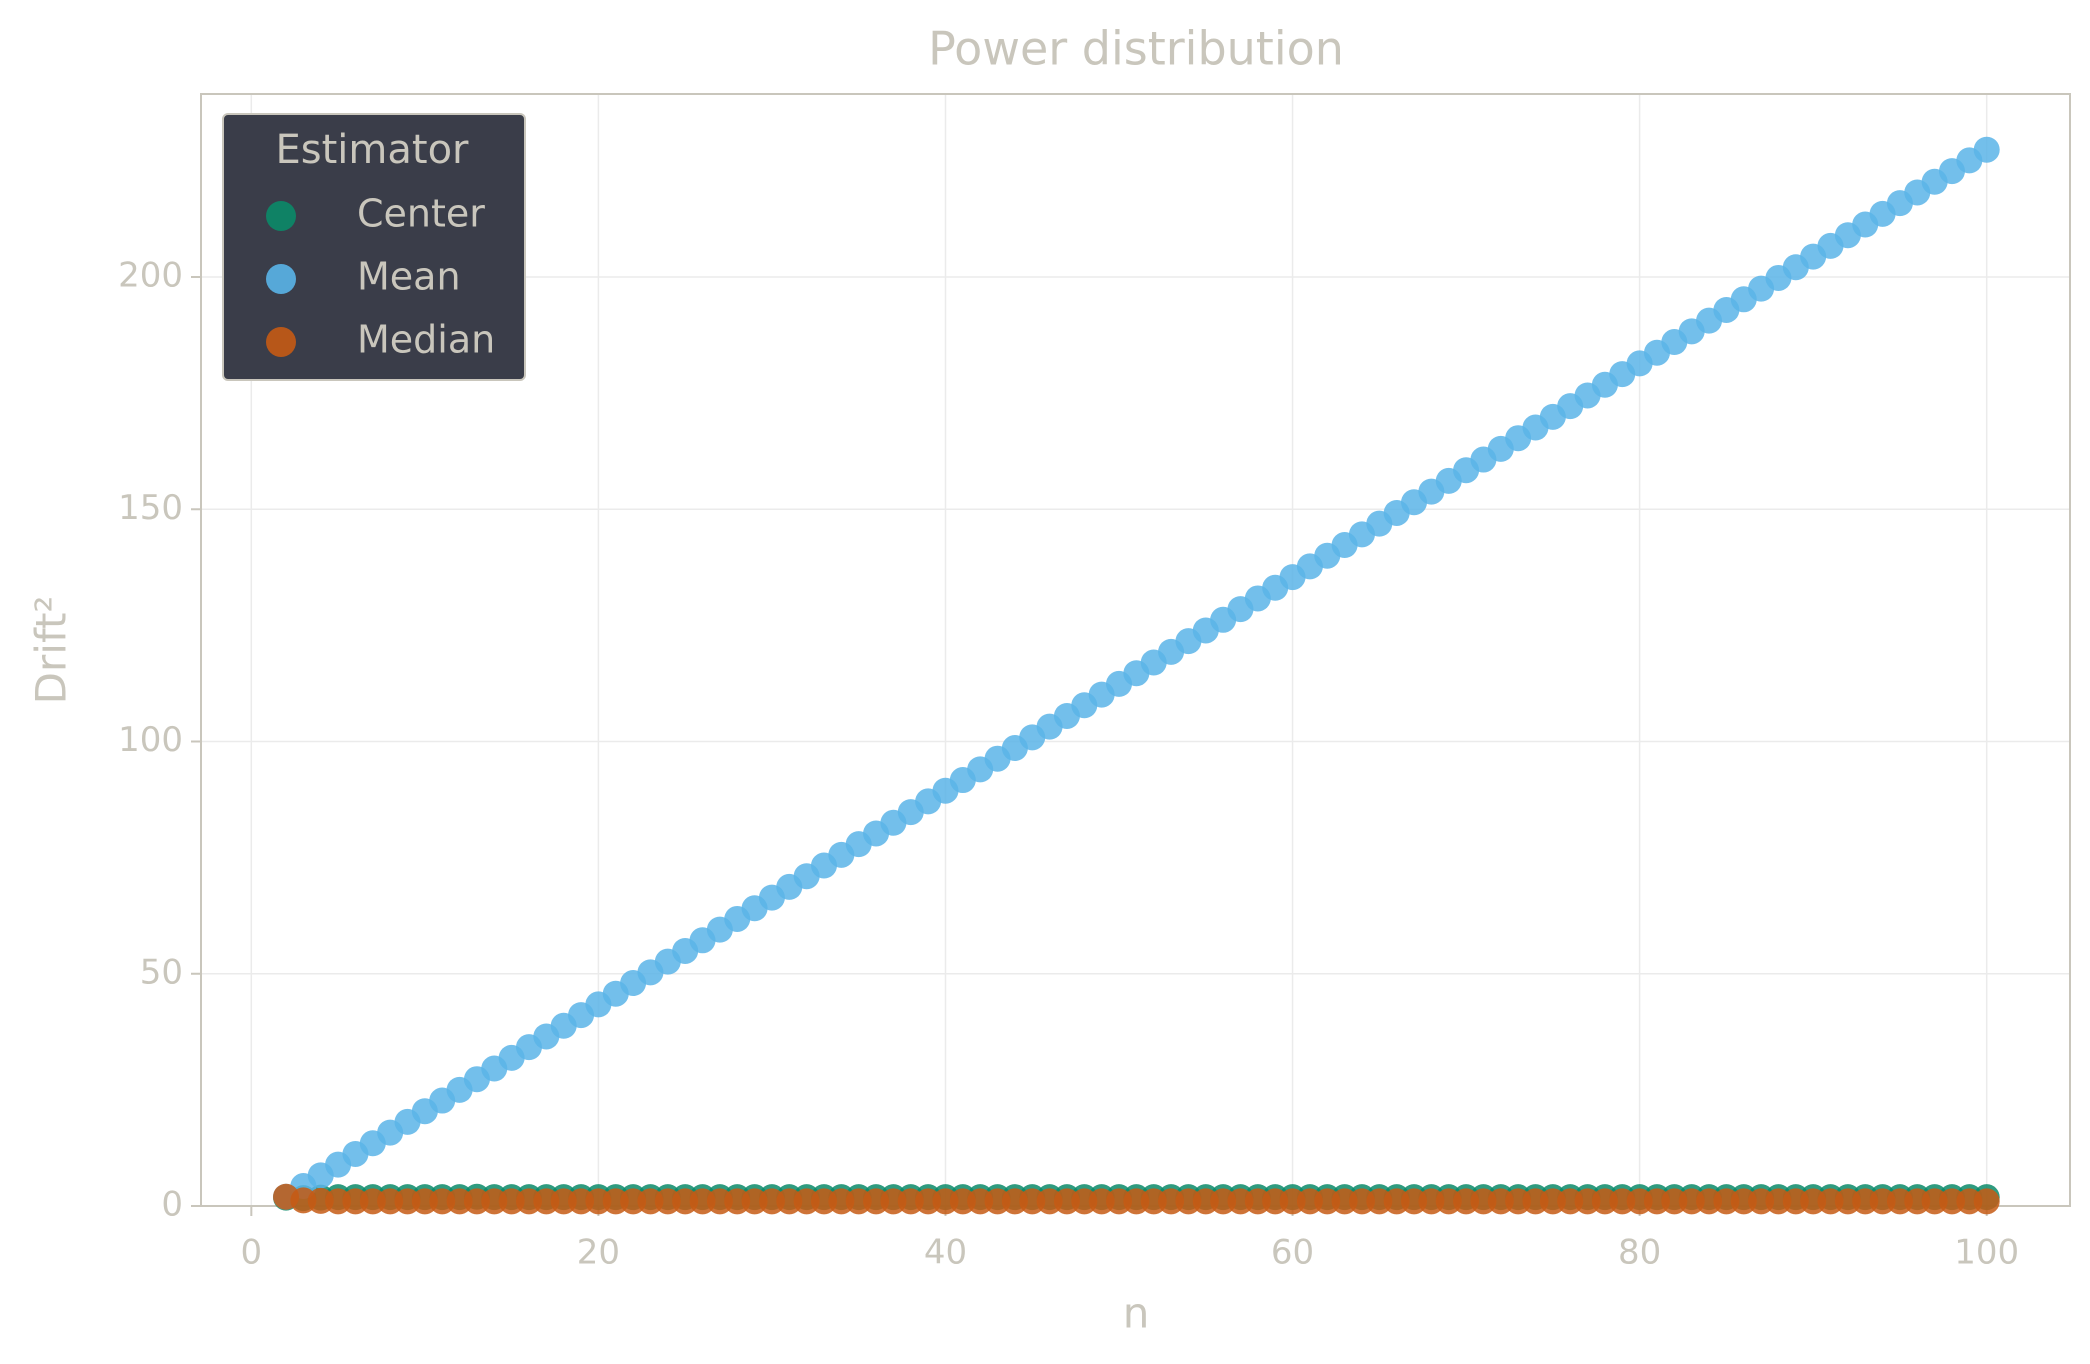  What do you see at coordinates (51, 650) in the screenshot?
I see `y-axis-label: Drift²` at bounding box center [51, 650].